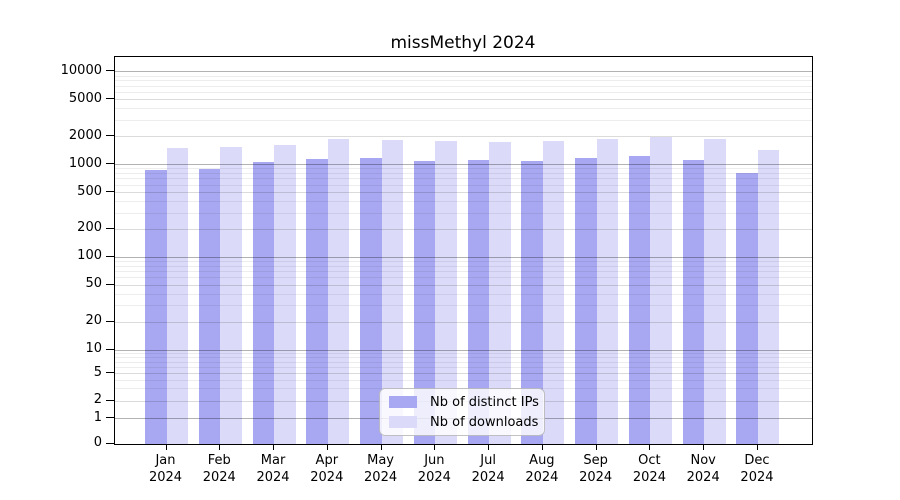  I want to click on x-tick-mark-jul, so click(489, 447).